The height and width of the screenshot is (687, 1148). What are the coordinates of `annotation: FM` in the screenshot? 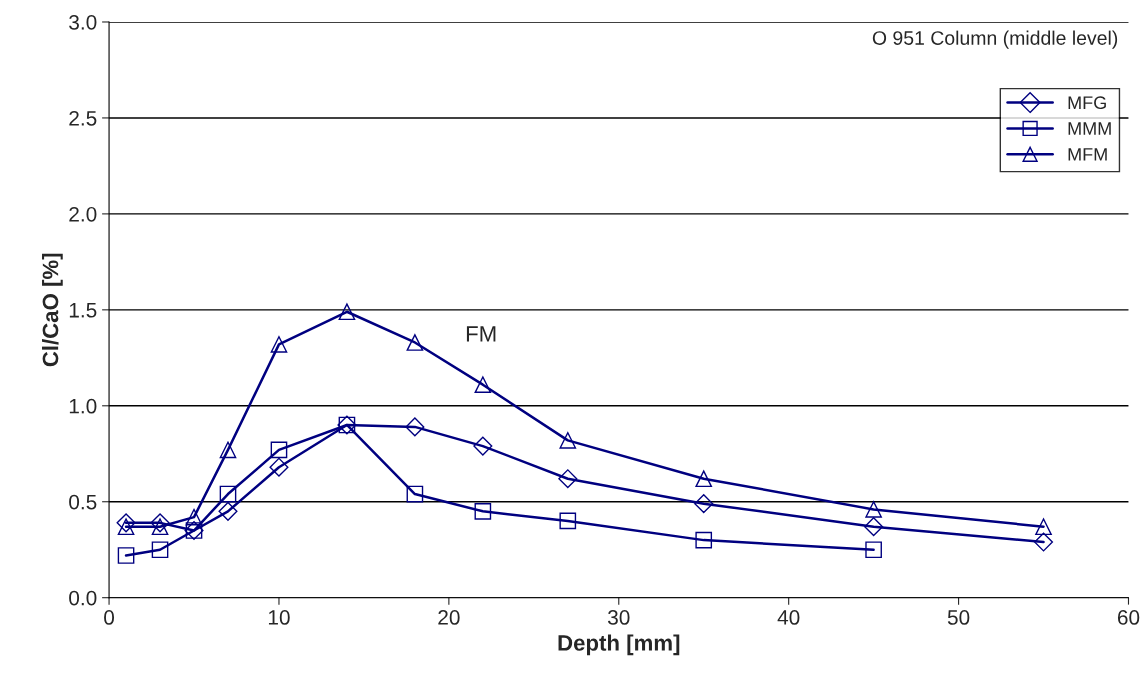 It's located at (481, 334).